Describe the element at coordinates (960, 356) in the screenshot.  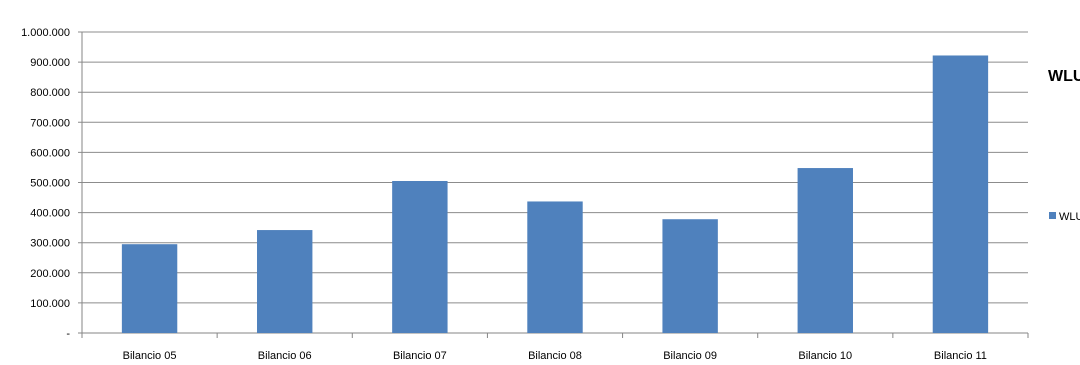
I see `x-tick-label: Bilancio 11` at that location.